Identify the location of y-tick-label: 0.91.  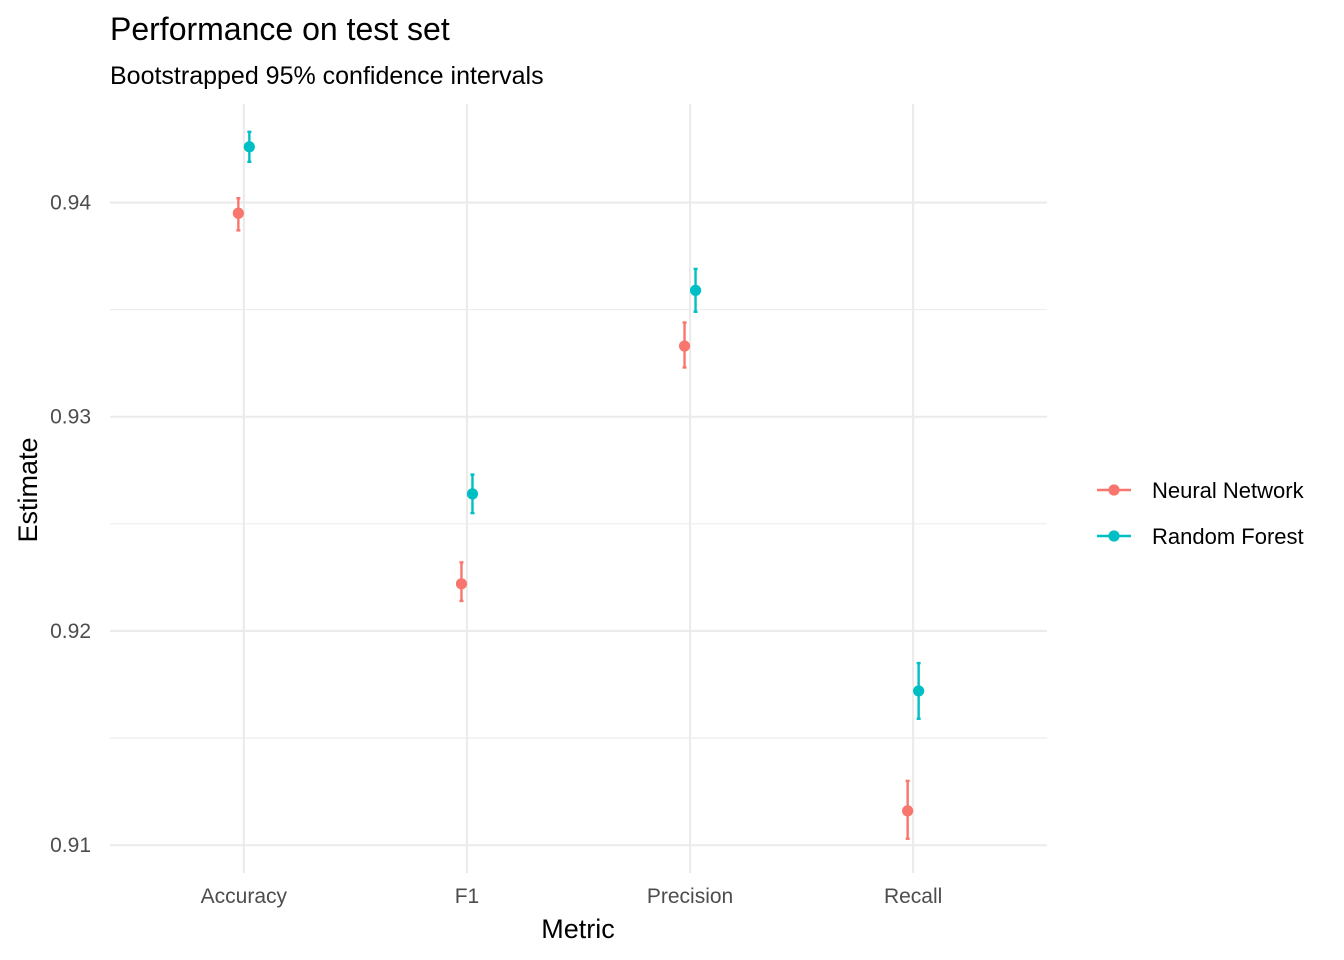
(70, 845).